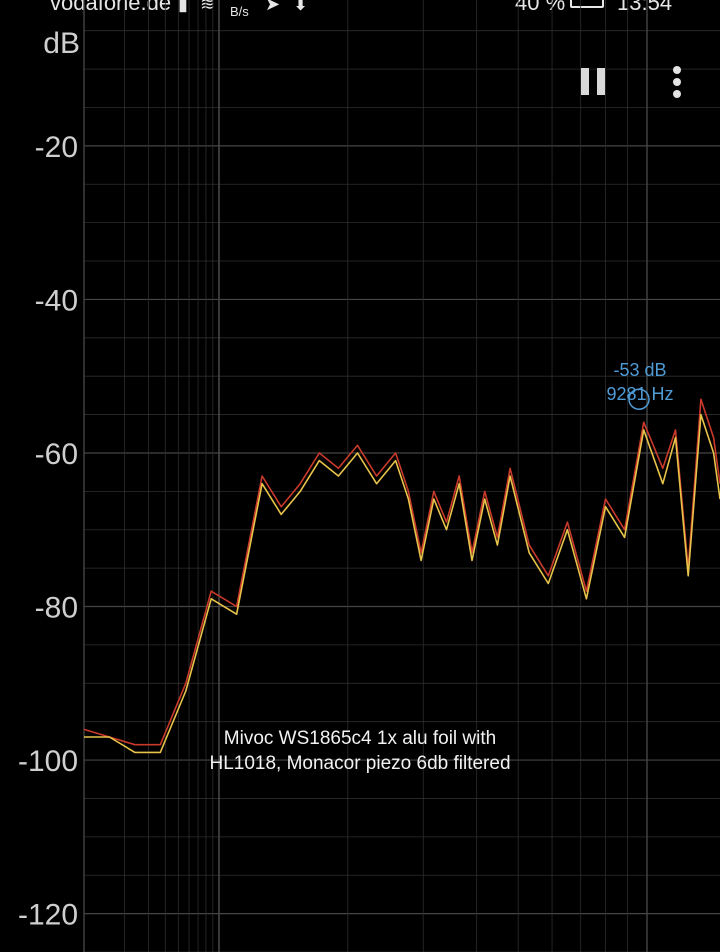 This screenshot has width=720, height=952. I want to click on peak-marker, so click(639, 399).